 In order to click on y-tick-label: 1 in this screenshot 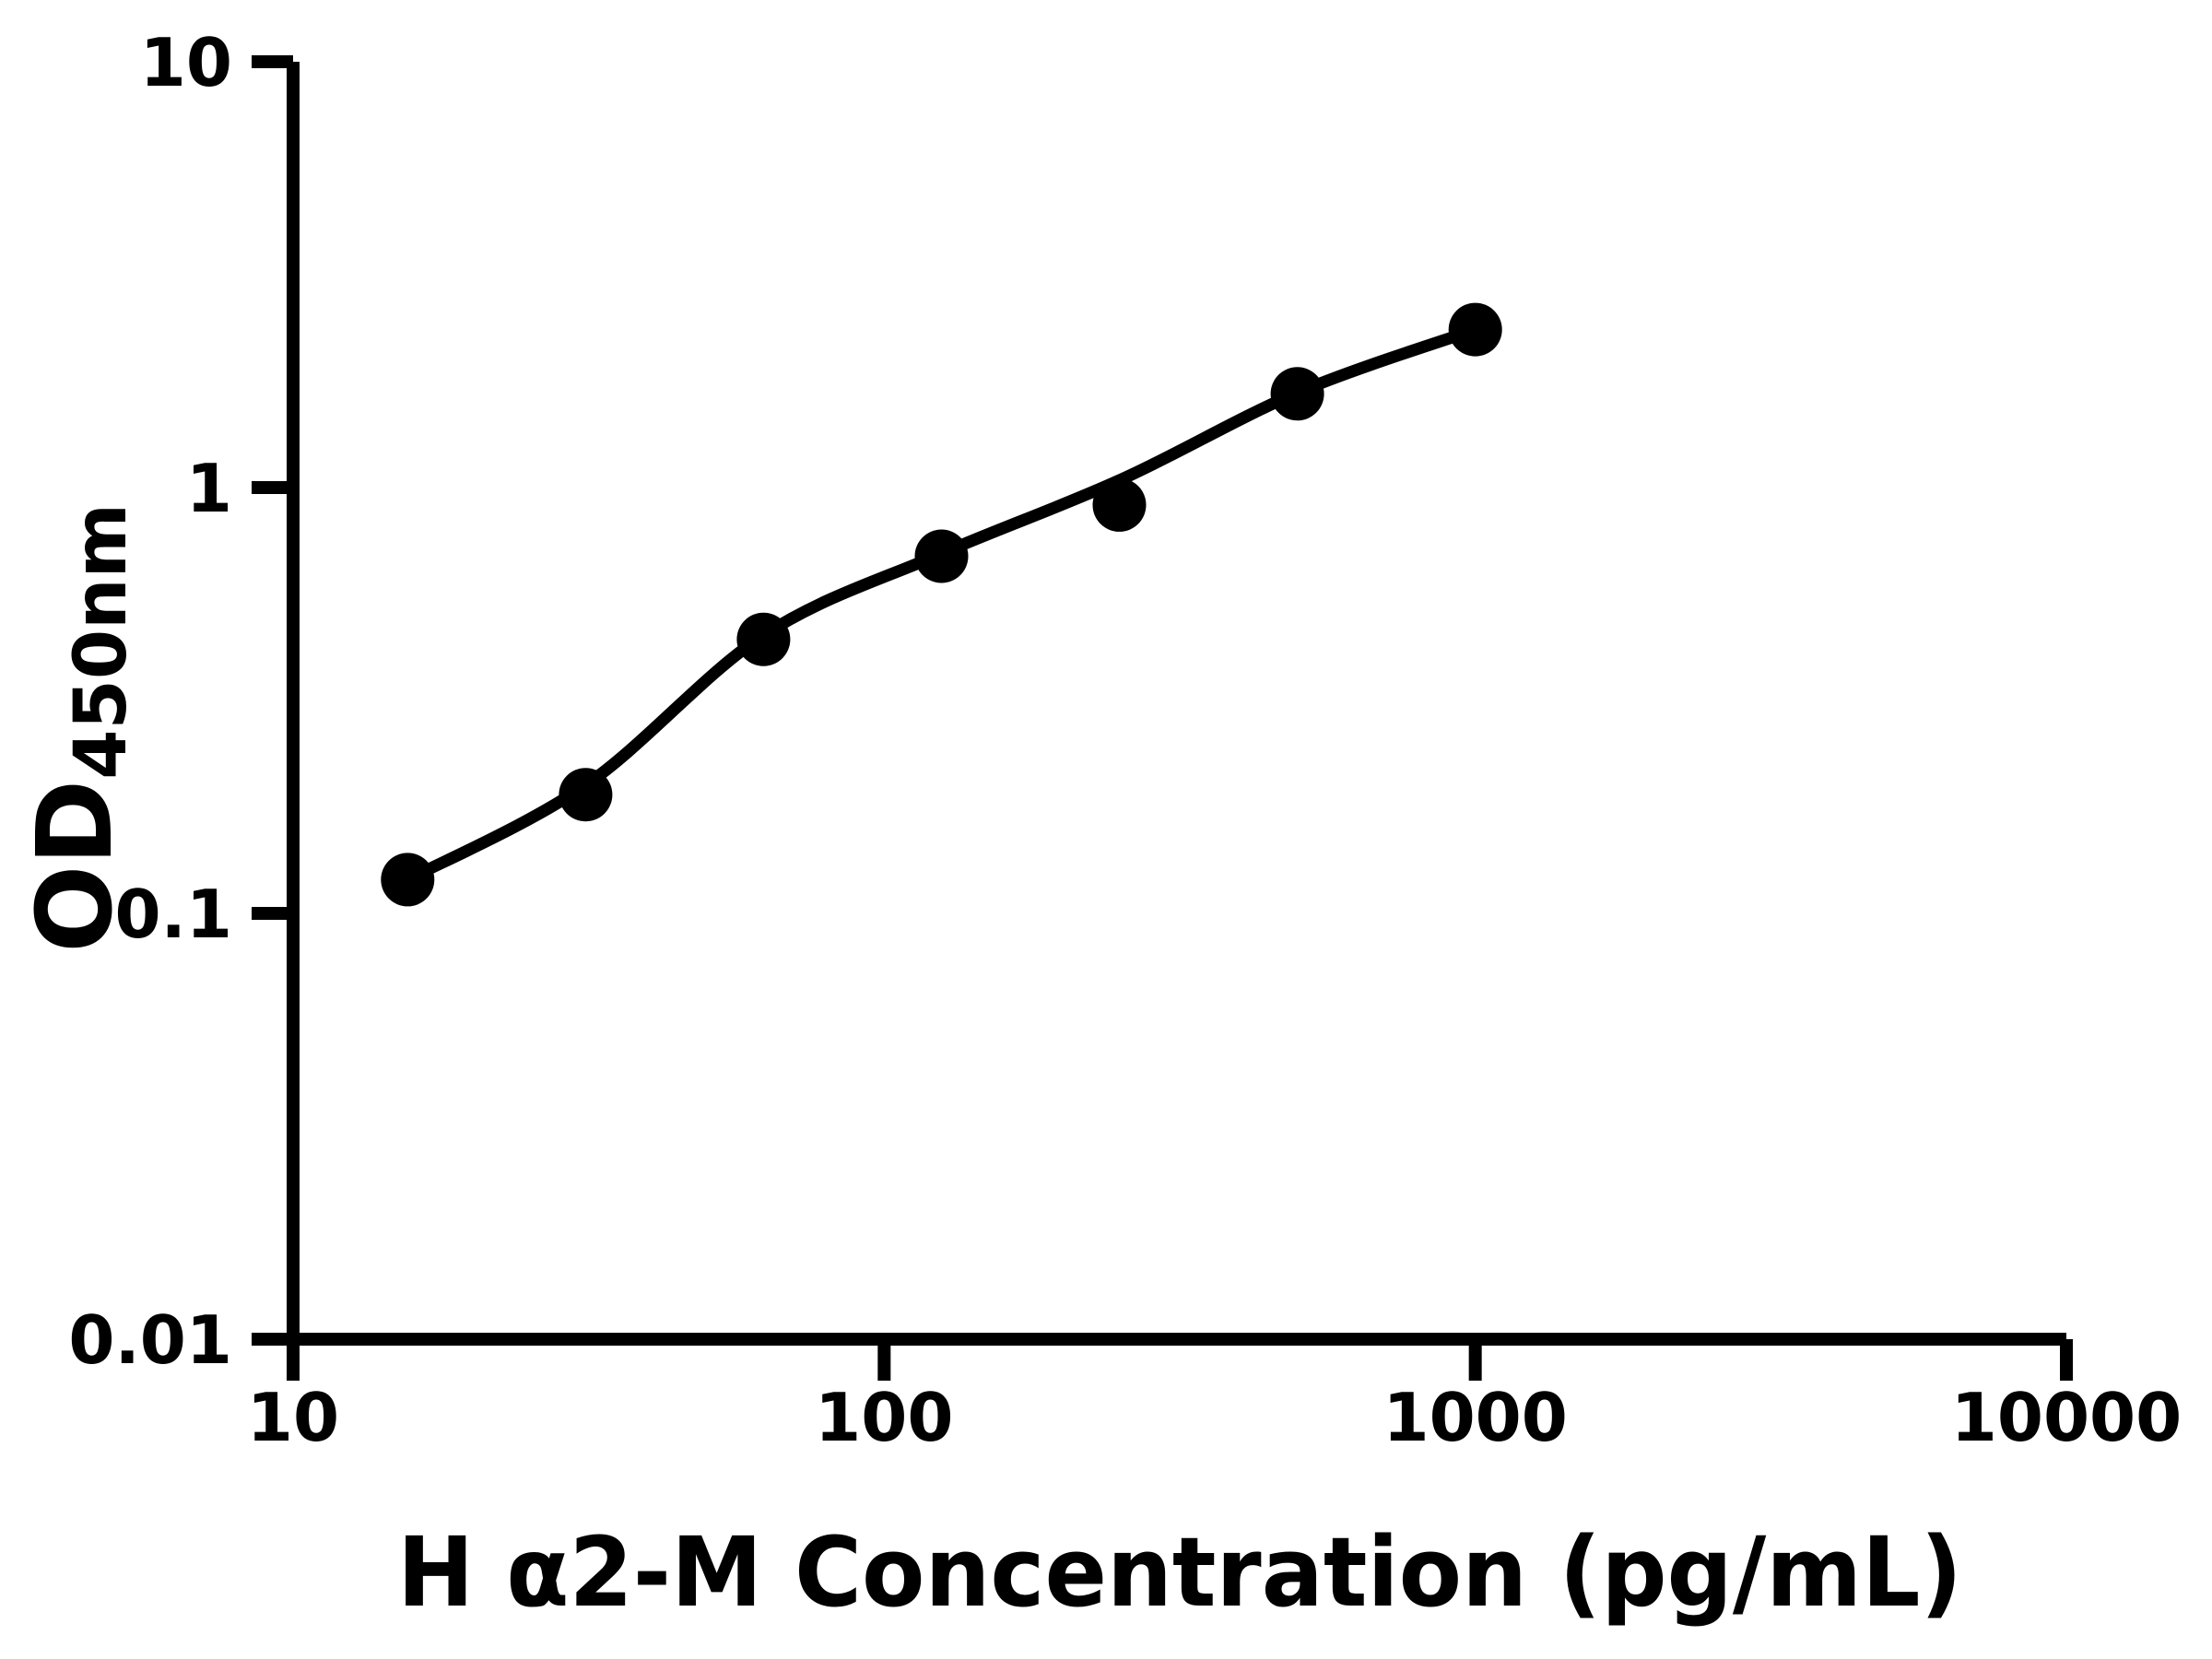, I will do `click(209, 488)`.